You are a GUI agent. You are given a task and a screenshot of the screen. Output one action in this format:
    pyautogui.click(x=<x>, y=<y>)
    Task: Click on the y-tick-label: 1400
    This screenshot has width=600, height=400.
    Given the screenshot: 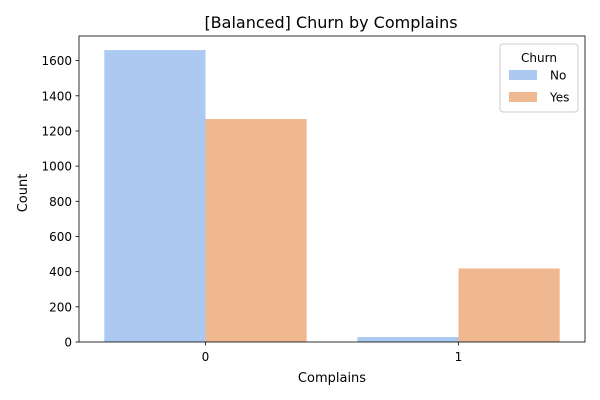 What is the action you would take?
    pyautogui.click(x=56, y=96)
    